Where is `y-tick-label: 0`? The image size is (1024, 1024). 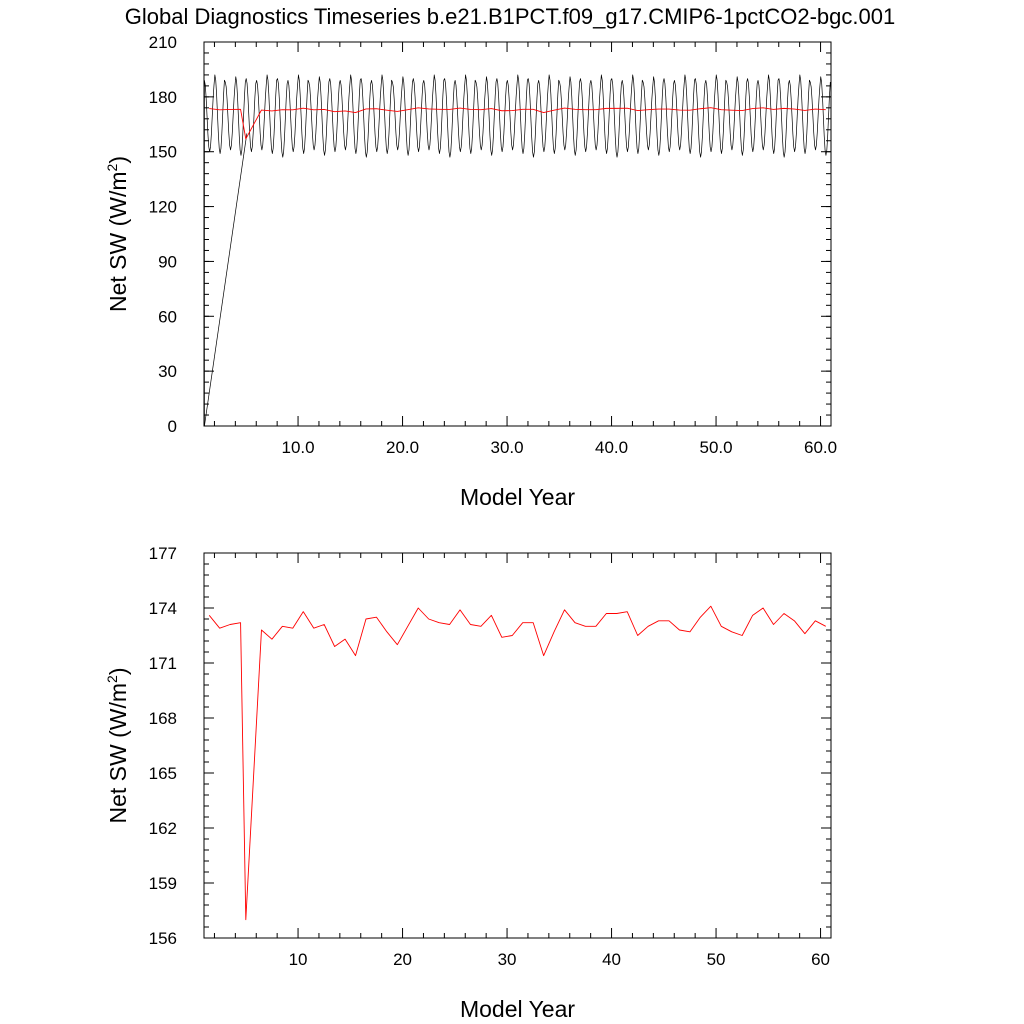 y-tick-label: 0 is located at coordinates (172, 426).